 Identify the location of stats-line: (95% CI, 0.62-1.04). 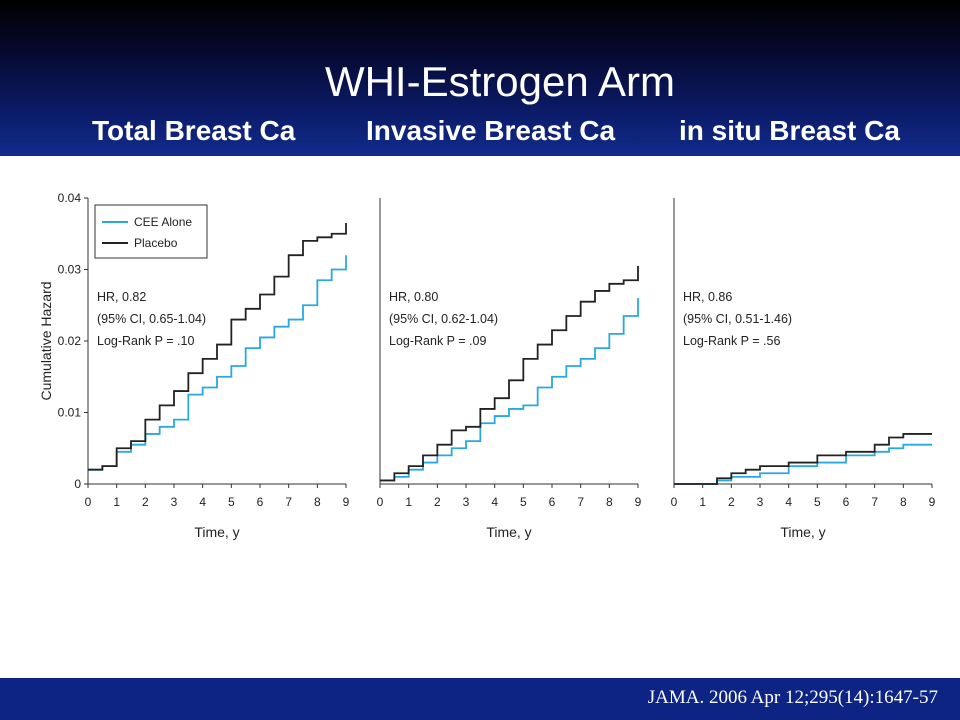
(443, 319).